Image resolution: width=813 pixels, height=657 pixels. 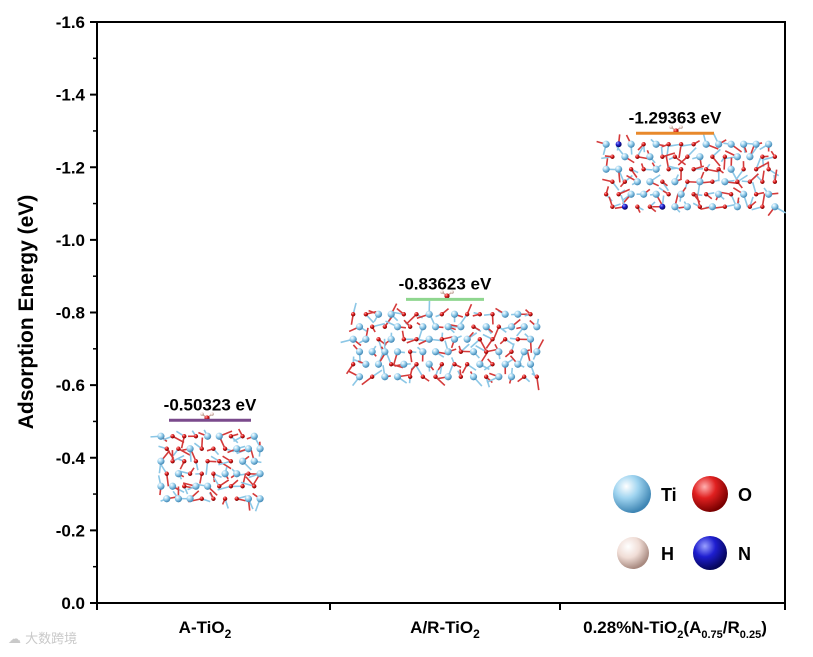 What do you see at coordinates (207, 462) in the screenshot?
I see `structure-a-tio2` at bounding box center [207, 462].